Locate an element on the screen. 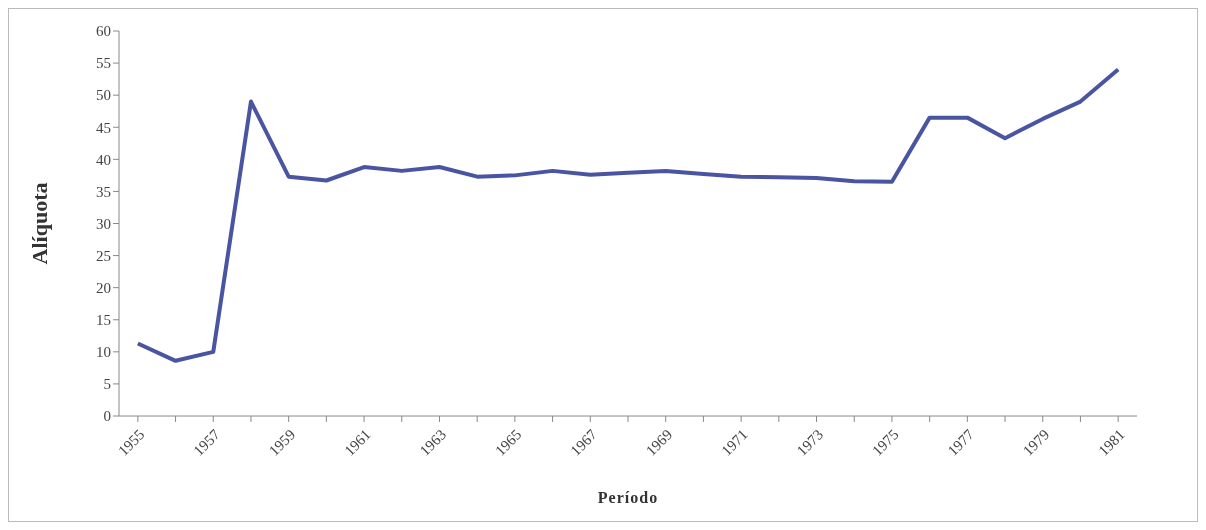 The height and width of the screenshot is (530, 1206). y-tick-label: 35 is located at coordinates (103, 191).